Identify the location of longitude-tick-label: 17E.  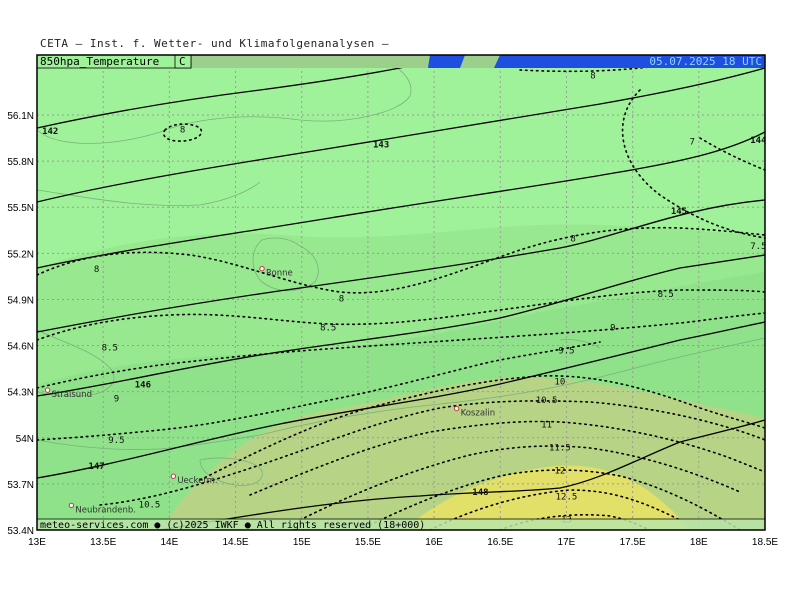
(567, 542).